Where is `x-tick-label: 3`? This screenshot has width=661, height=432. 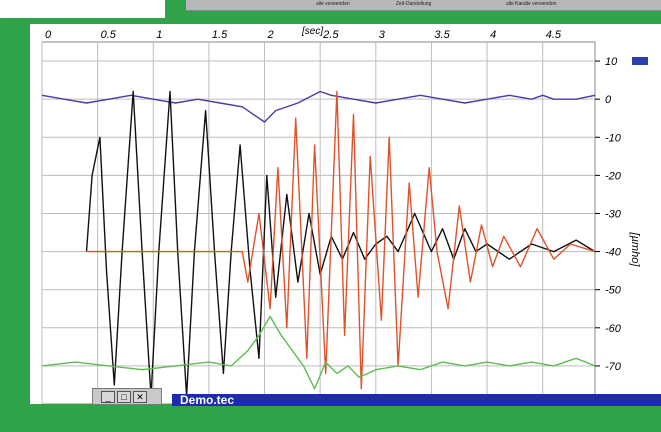 x-tick-label: 3 is located at coordinates (382, 35).